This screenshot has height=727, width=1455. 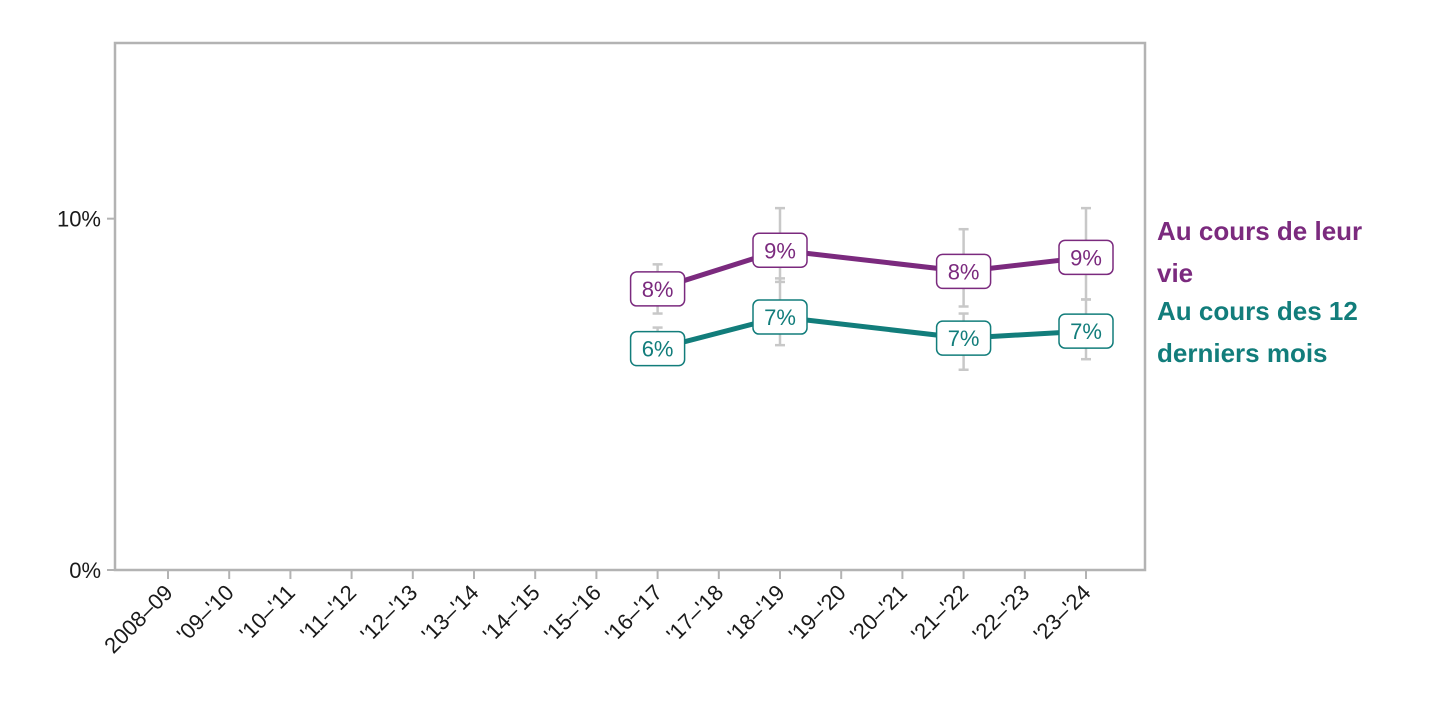 I want to click on x-tick-label: '19–'20, so click(x=817, y=613).